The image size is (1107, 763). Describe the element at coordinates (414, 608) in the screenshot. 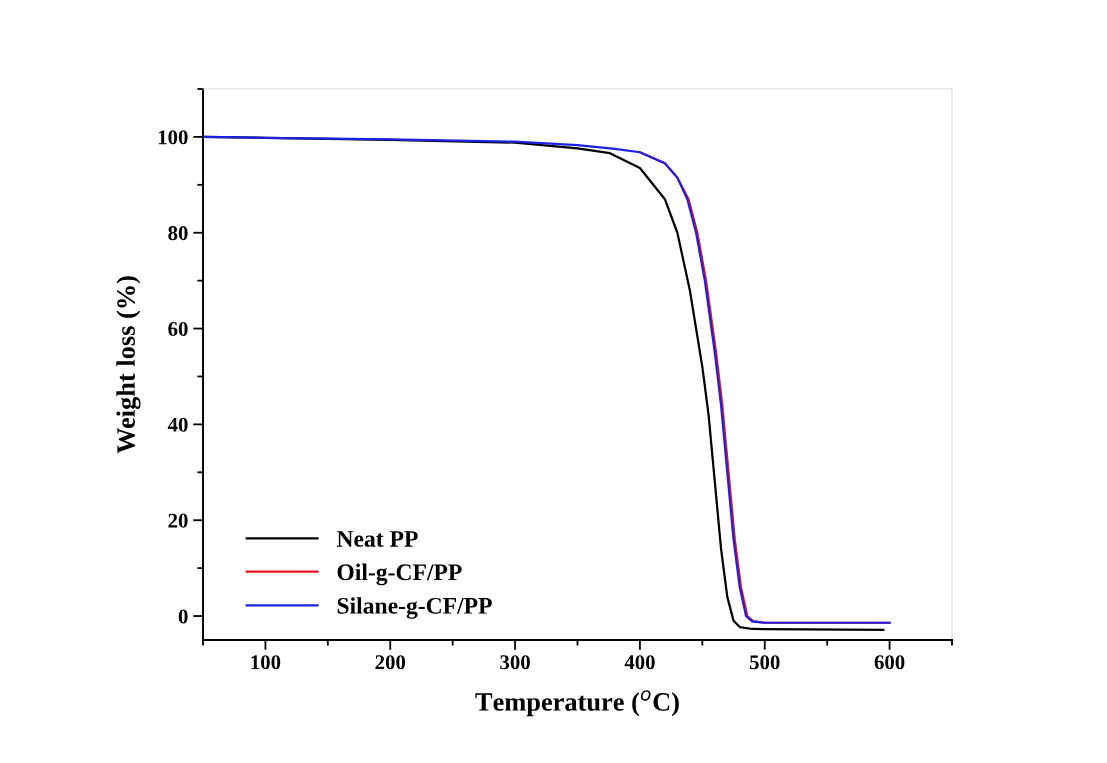

I see `legend-label: Silane-g-CF/PP` at that location.